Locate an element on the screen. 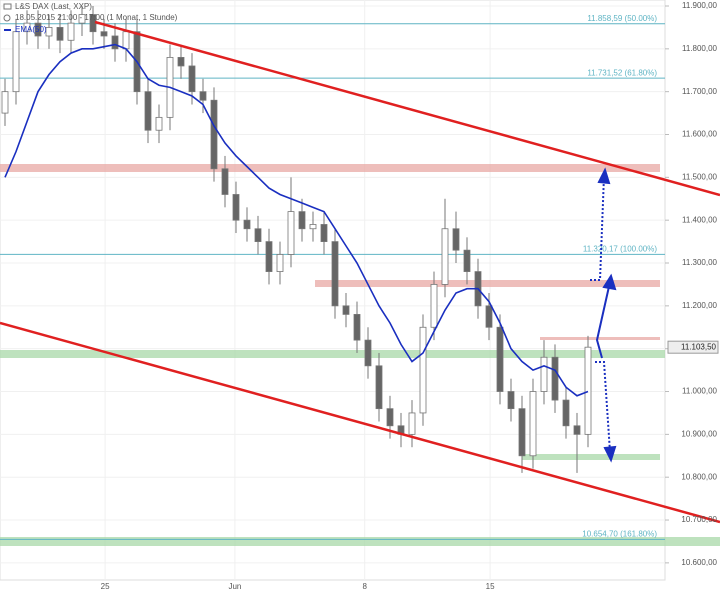 The width and height of the screenshot is (720, 594). y-tick-label: 10.800,00 is located at coordinates (699, 476).